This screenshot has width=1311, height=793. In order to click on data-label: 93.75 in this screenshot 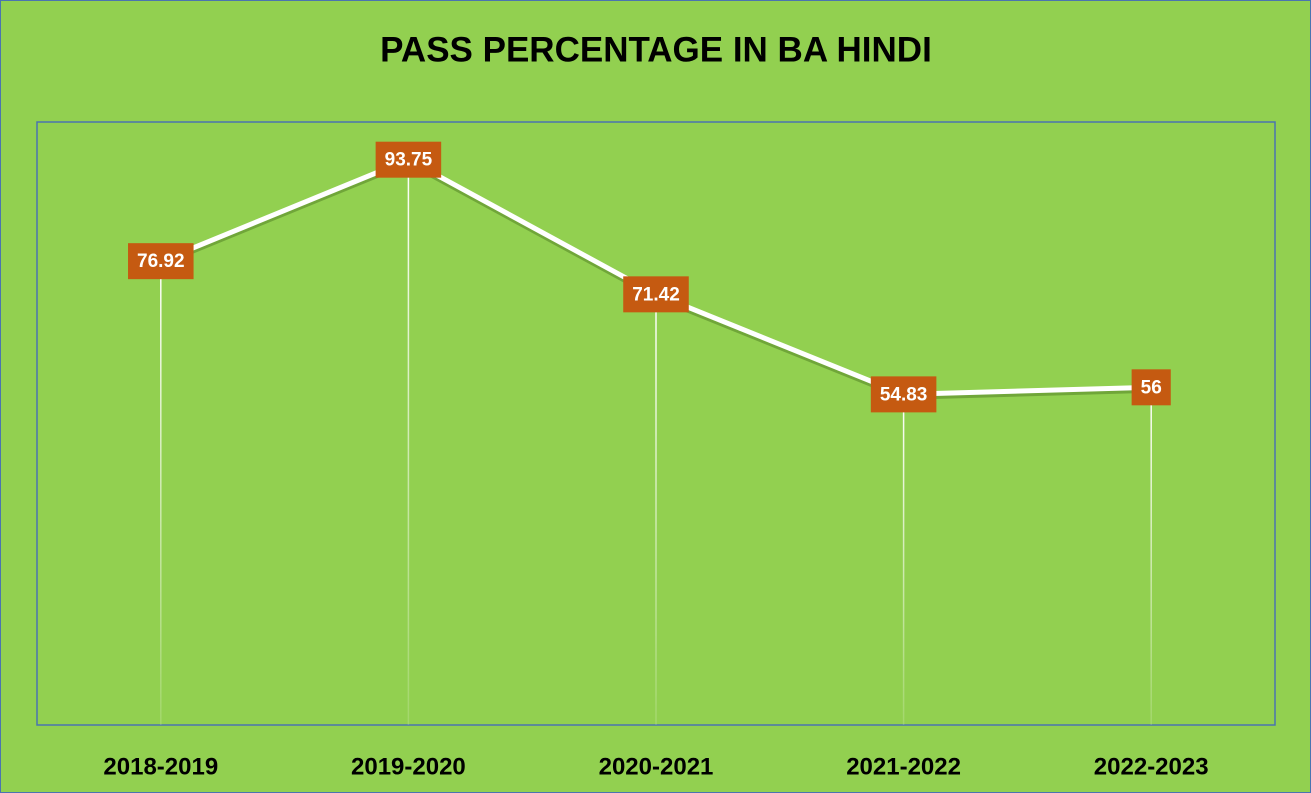, I will do `click(409, 160)`.